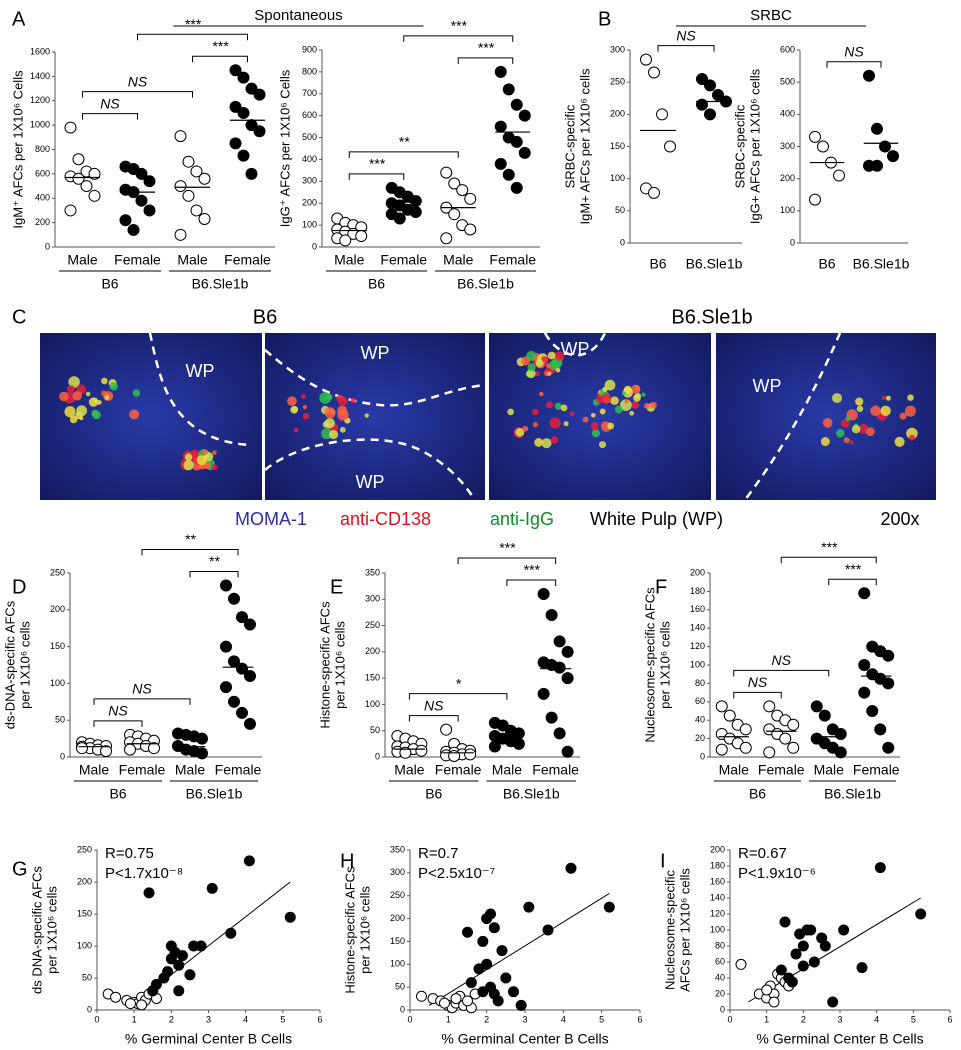 The image size is (961, 1050). Describe the element at coordinates (456, 873) in the screenshot. I see `annotation: P<2.5x10⁻⁷` at that location.